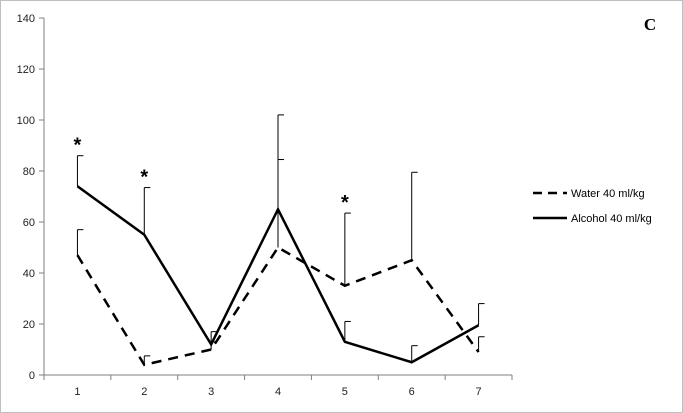 This screenshot has height=413, width=683. What do you see at coordinates (26, 121) in the screenshot?
I see `y-tick-label: 100` at bounding box center [26, 121].